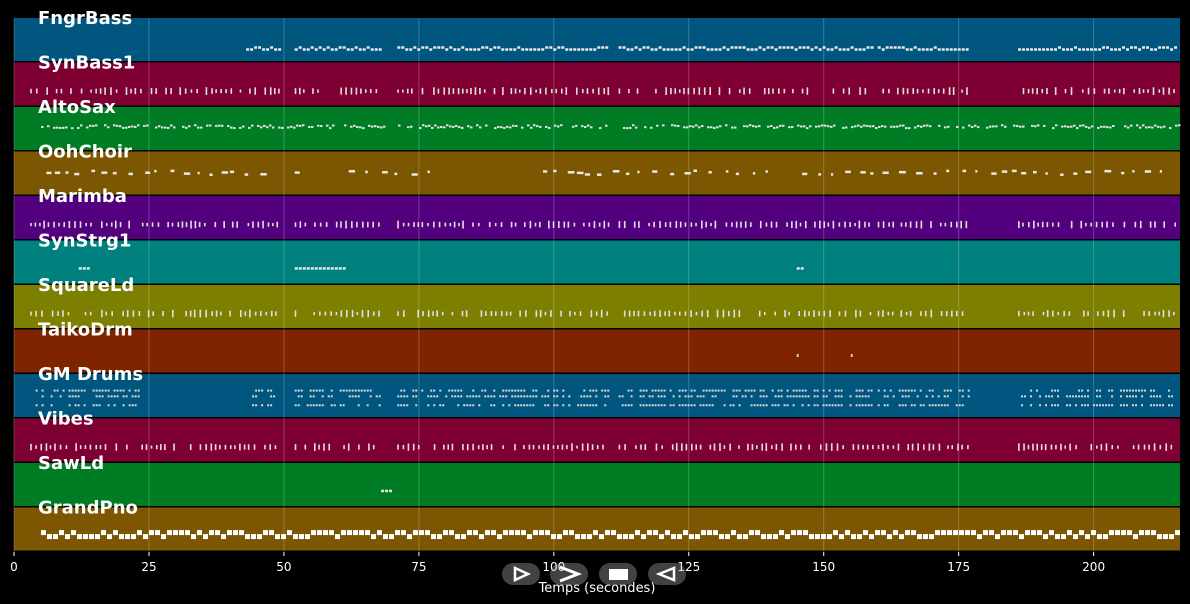 The height and width of the screenshot is (604, 1190). Describe the element at coordinates (597, 575) in the screenshot. I see `playback-controls` at that location.